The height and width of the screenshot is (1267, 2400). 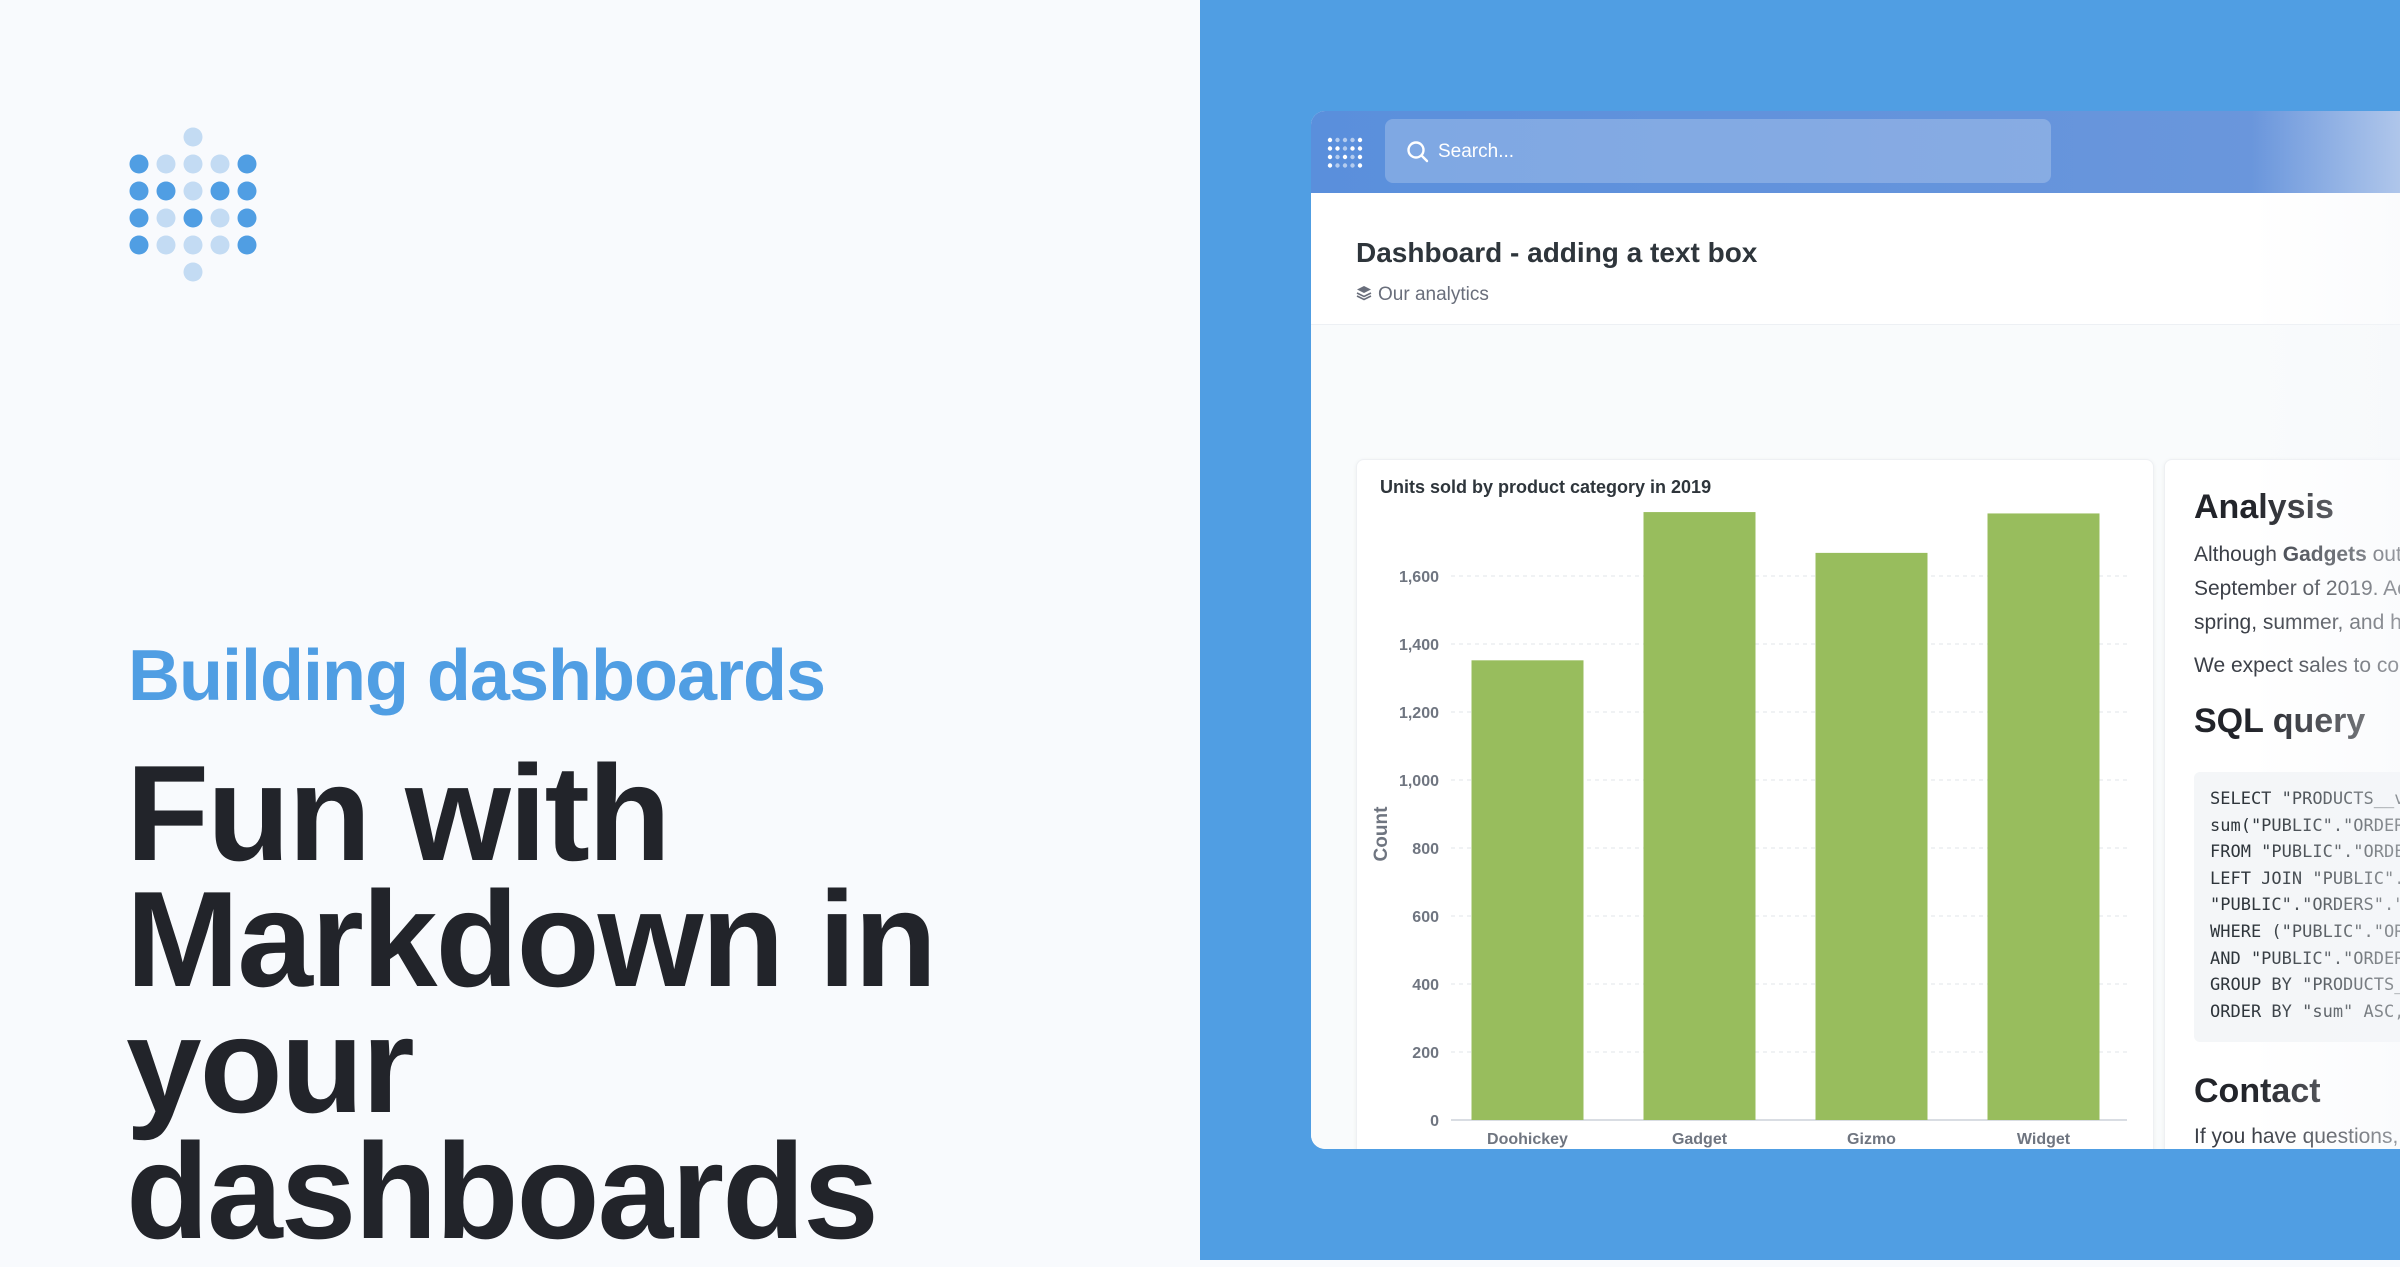 What do you see at coordinates (1364, 293) in the screenshot?
I see `collection-icon` at bounding box center [1364, 293].